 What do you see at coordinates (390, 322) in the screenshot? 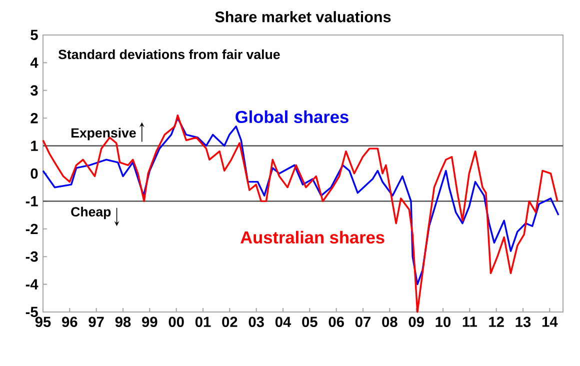
I see `x-tick-label: 08` at bounding box center [390, 322].